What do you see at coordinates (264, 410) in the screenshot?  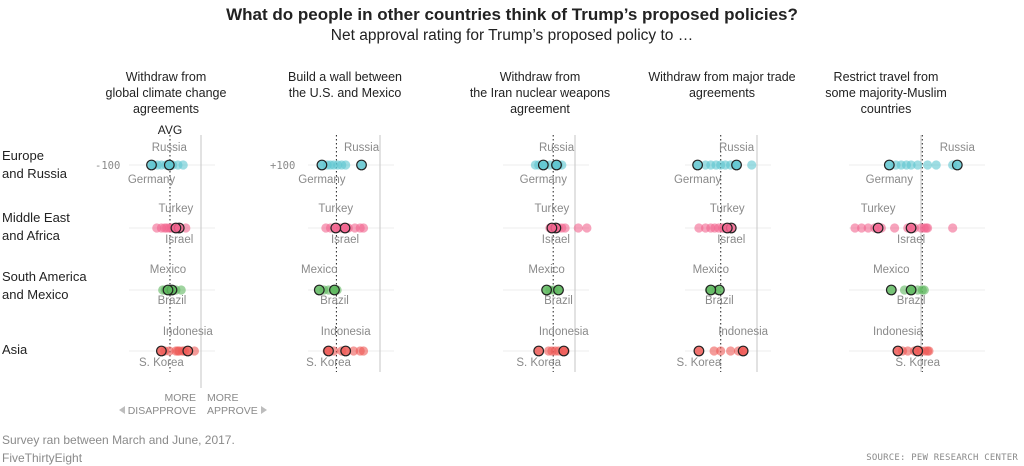 I see `right-arrow-icon` at bounding box center [264, 410].